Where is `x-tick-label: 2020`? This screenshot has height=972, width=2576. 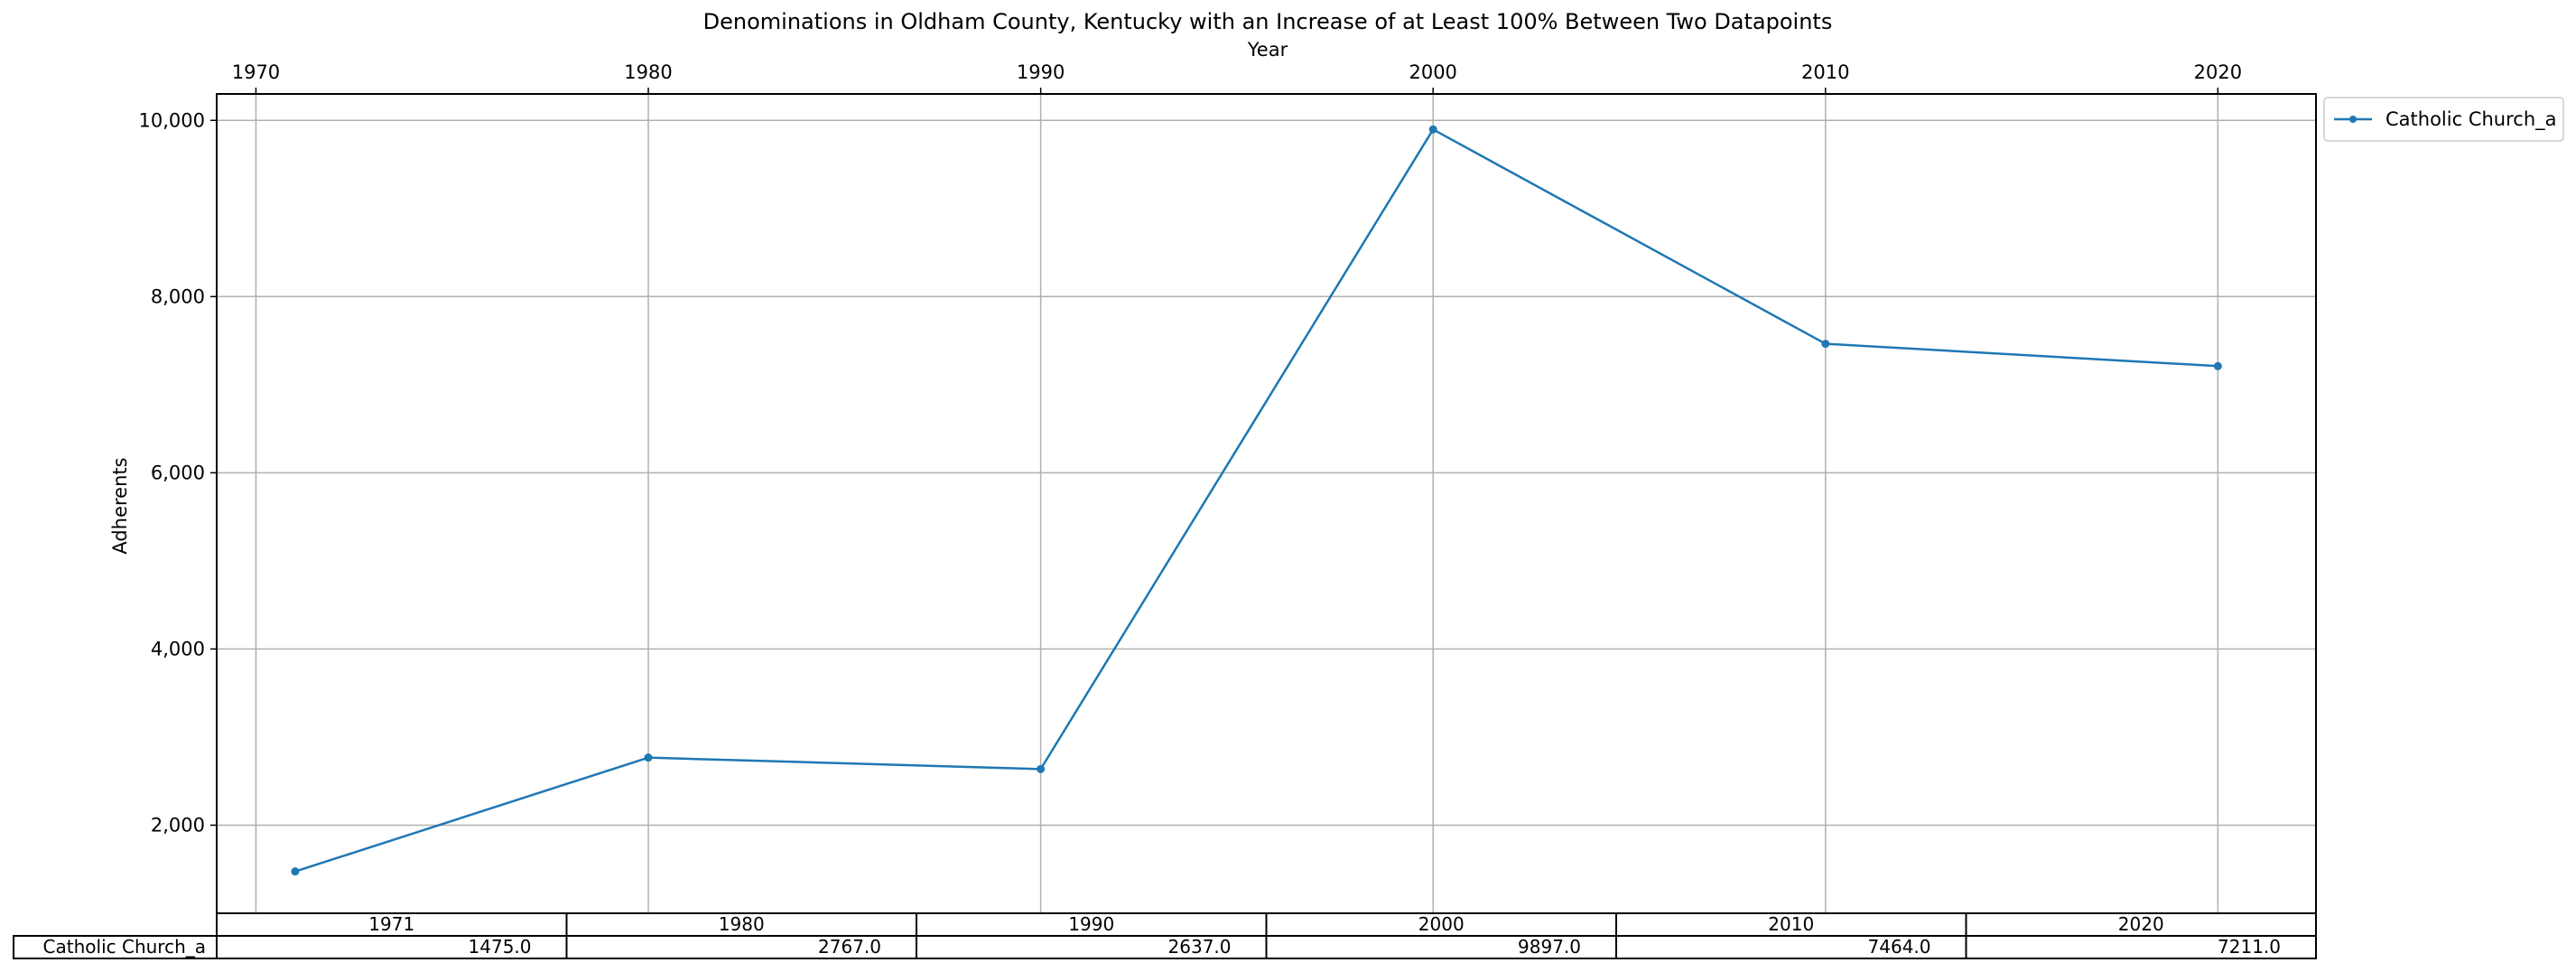 x-tick-label: 2020 is located at coordinates (2218, 72).